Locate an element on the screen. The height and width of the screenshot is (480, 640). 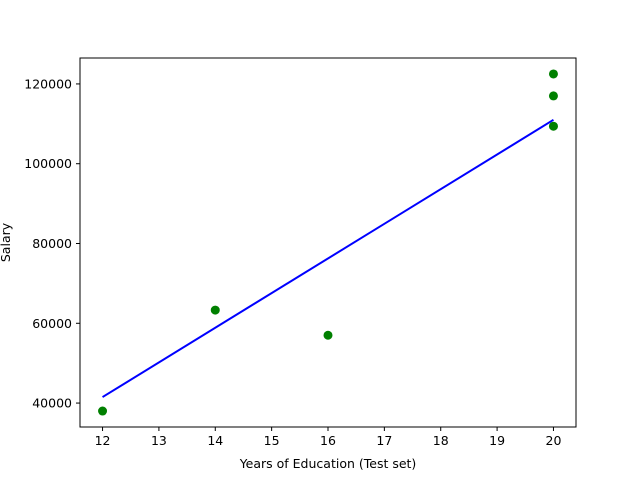
y-tick-label: 80000 is located at coordinates (52, 243).